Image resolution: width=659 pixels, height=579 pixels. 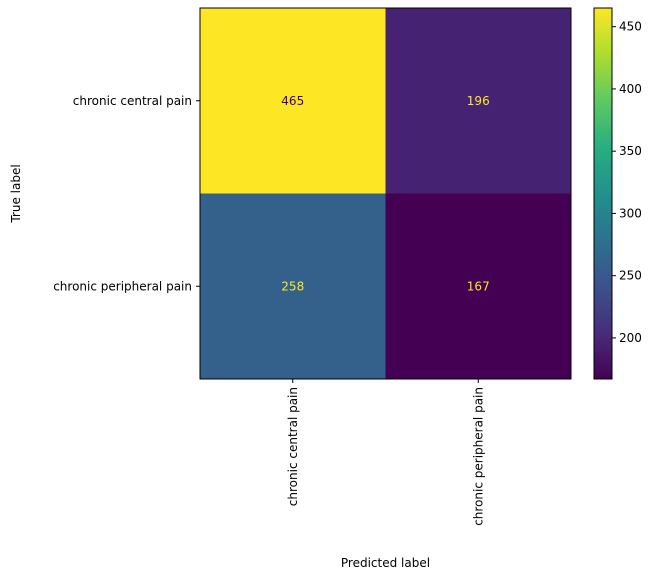 I want to click on x-tick-label: chronic peripheral pain, so click(x=478, y=456).